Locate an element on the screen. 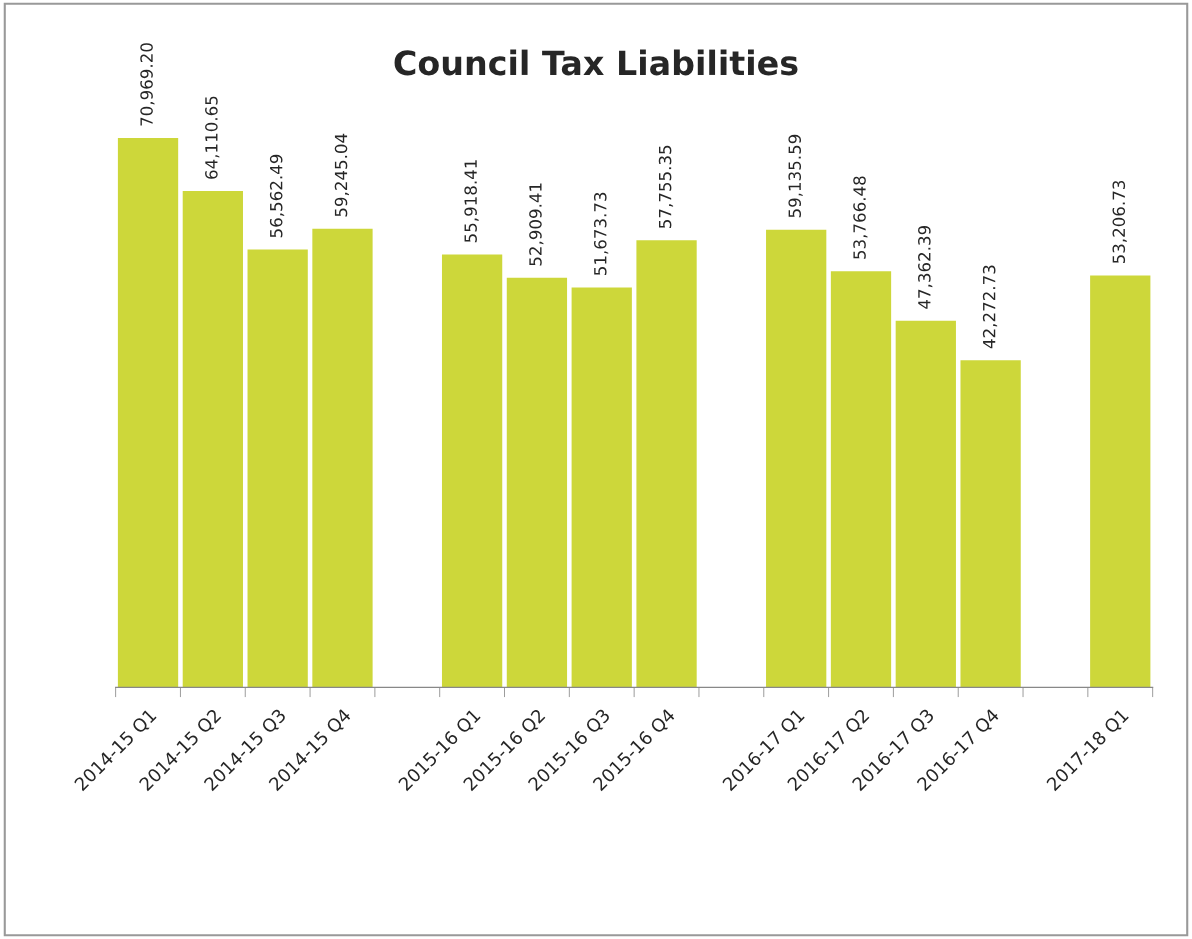 The width and height of the screenshot is (1192, 939). data-label: 42,272.73 is located at coordinates (990, 307).